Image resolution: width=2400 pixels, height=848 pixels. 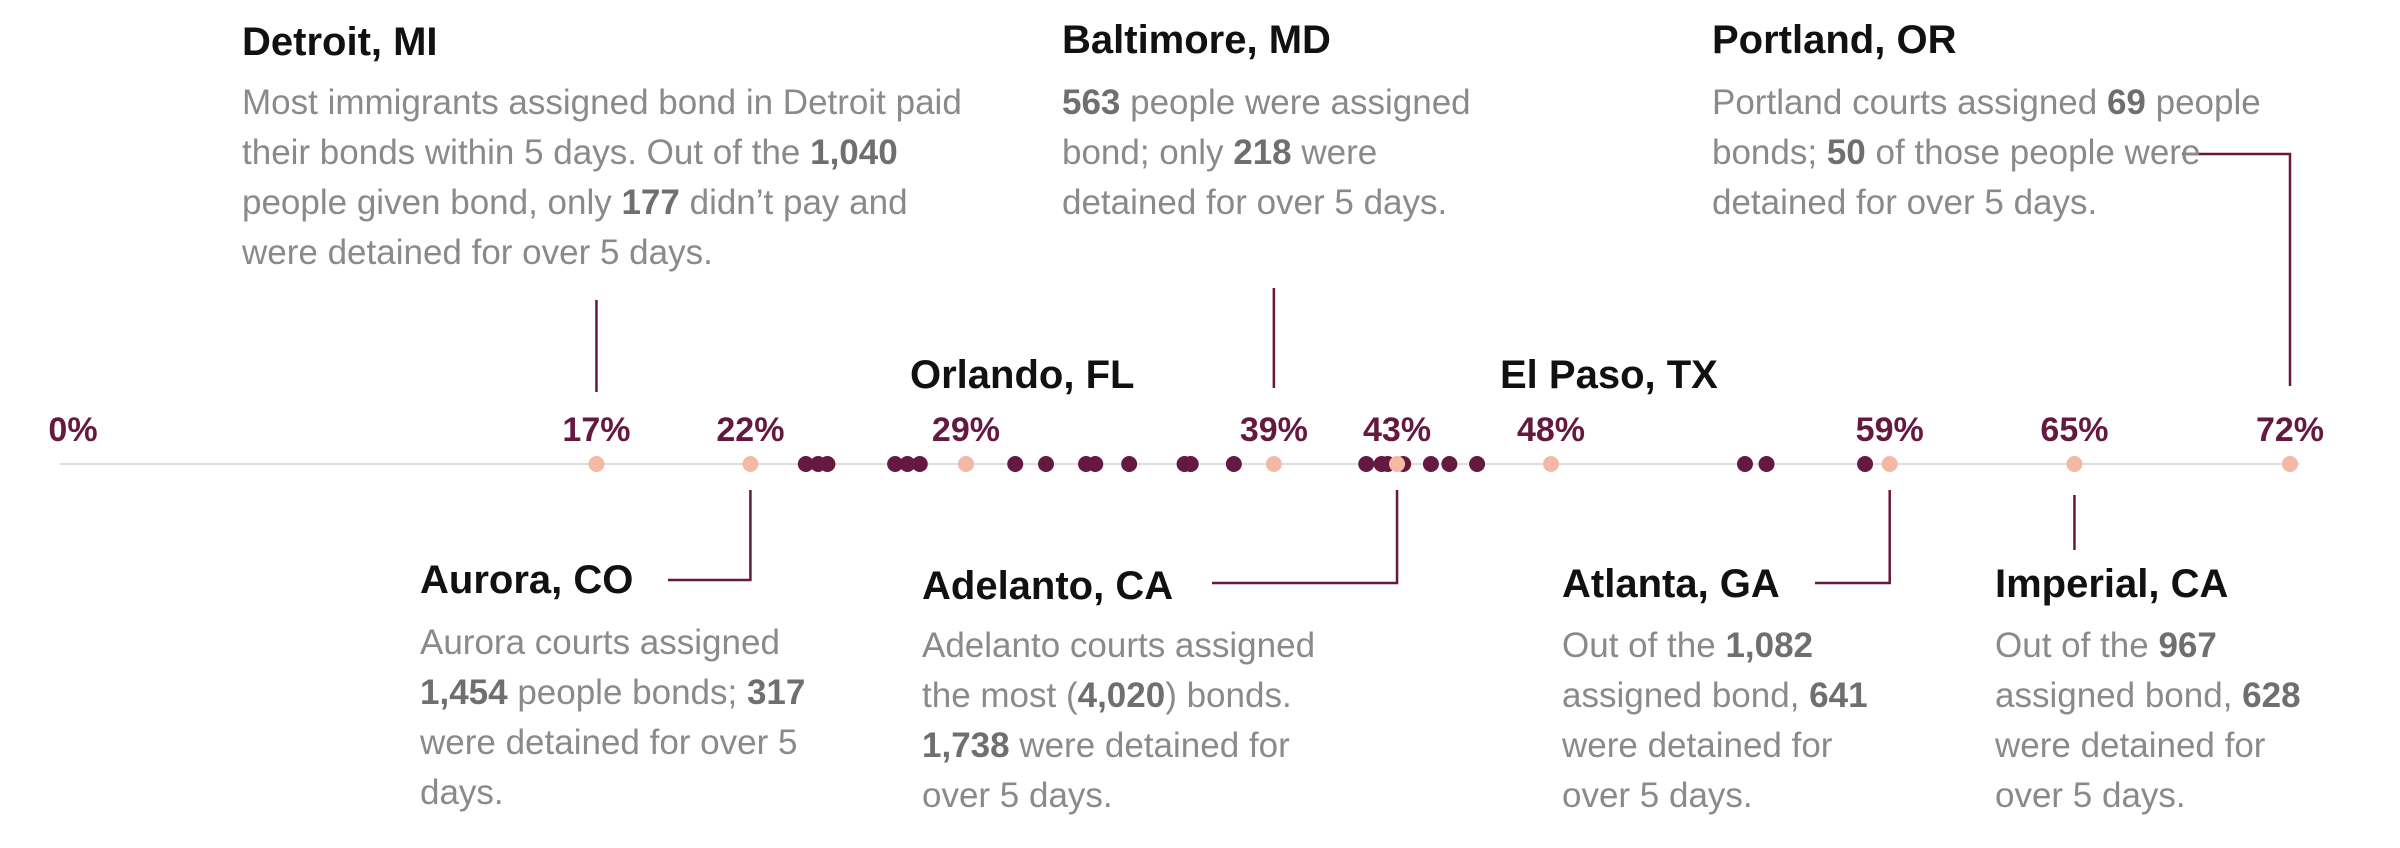 What do you see at coordinates (1838, 695) in the screenshot?
I see `desc-number: 641` at bounding box center [1838, 695].